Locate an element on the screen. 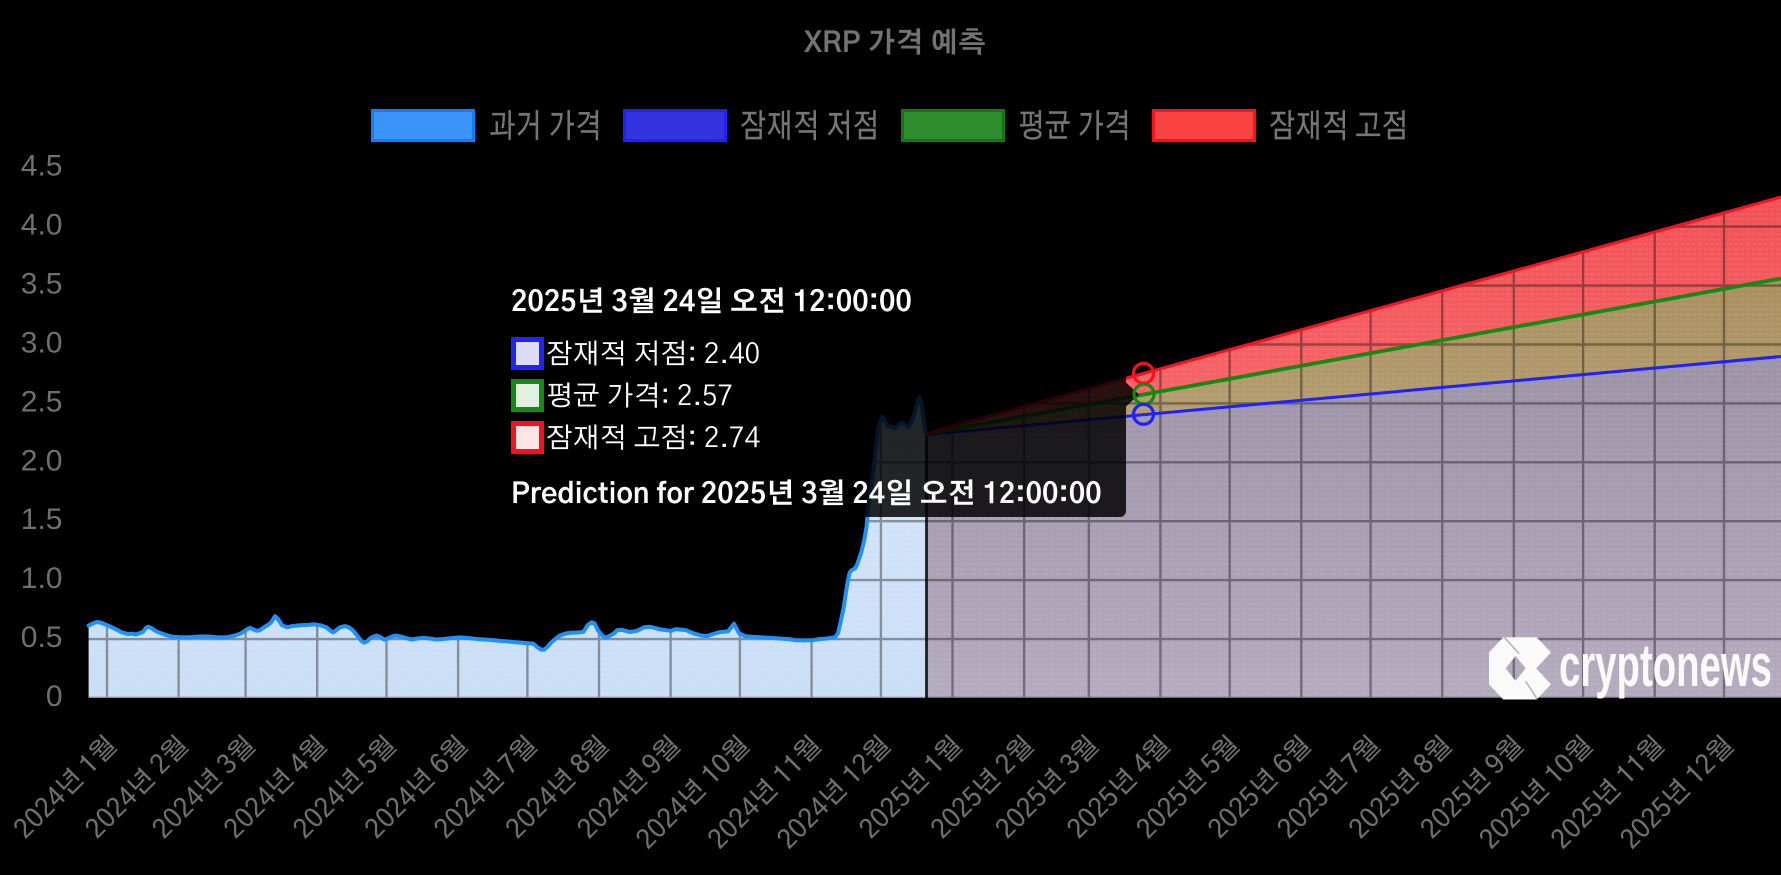  svg-text: 4.5 is located at coordinates (42, 166).